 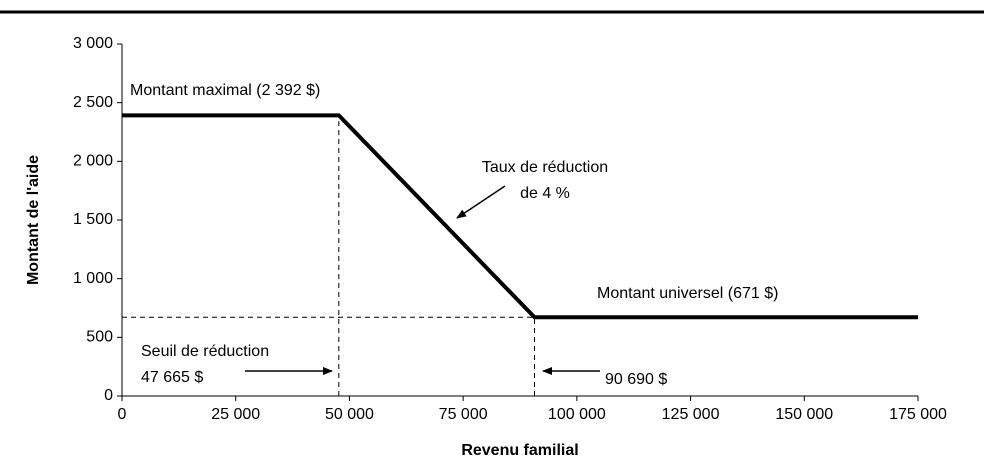 What do you see at coordinates (33, 220) in the screenshot?
I see `y-axis-label: Montant de l'aide` at bounding box center [33, 220].